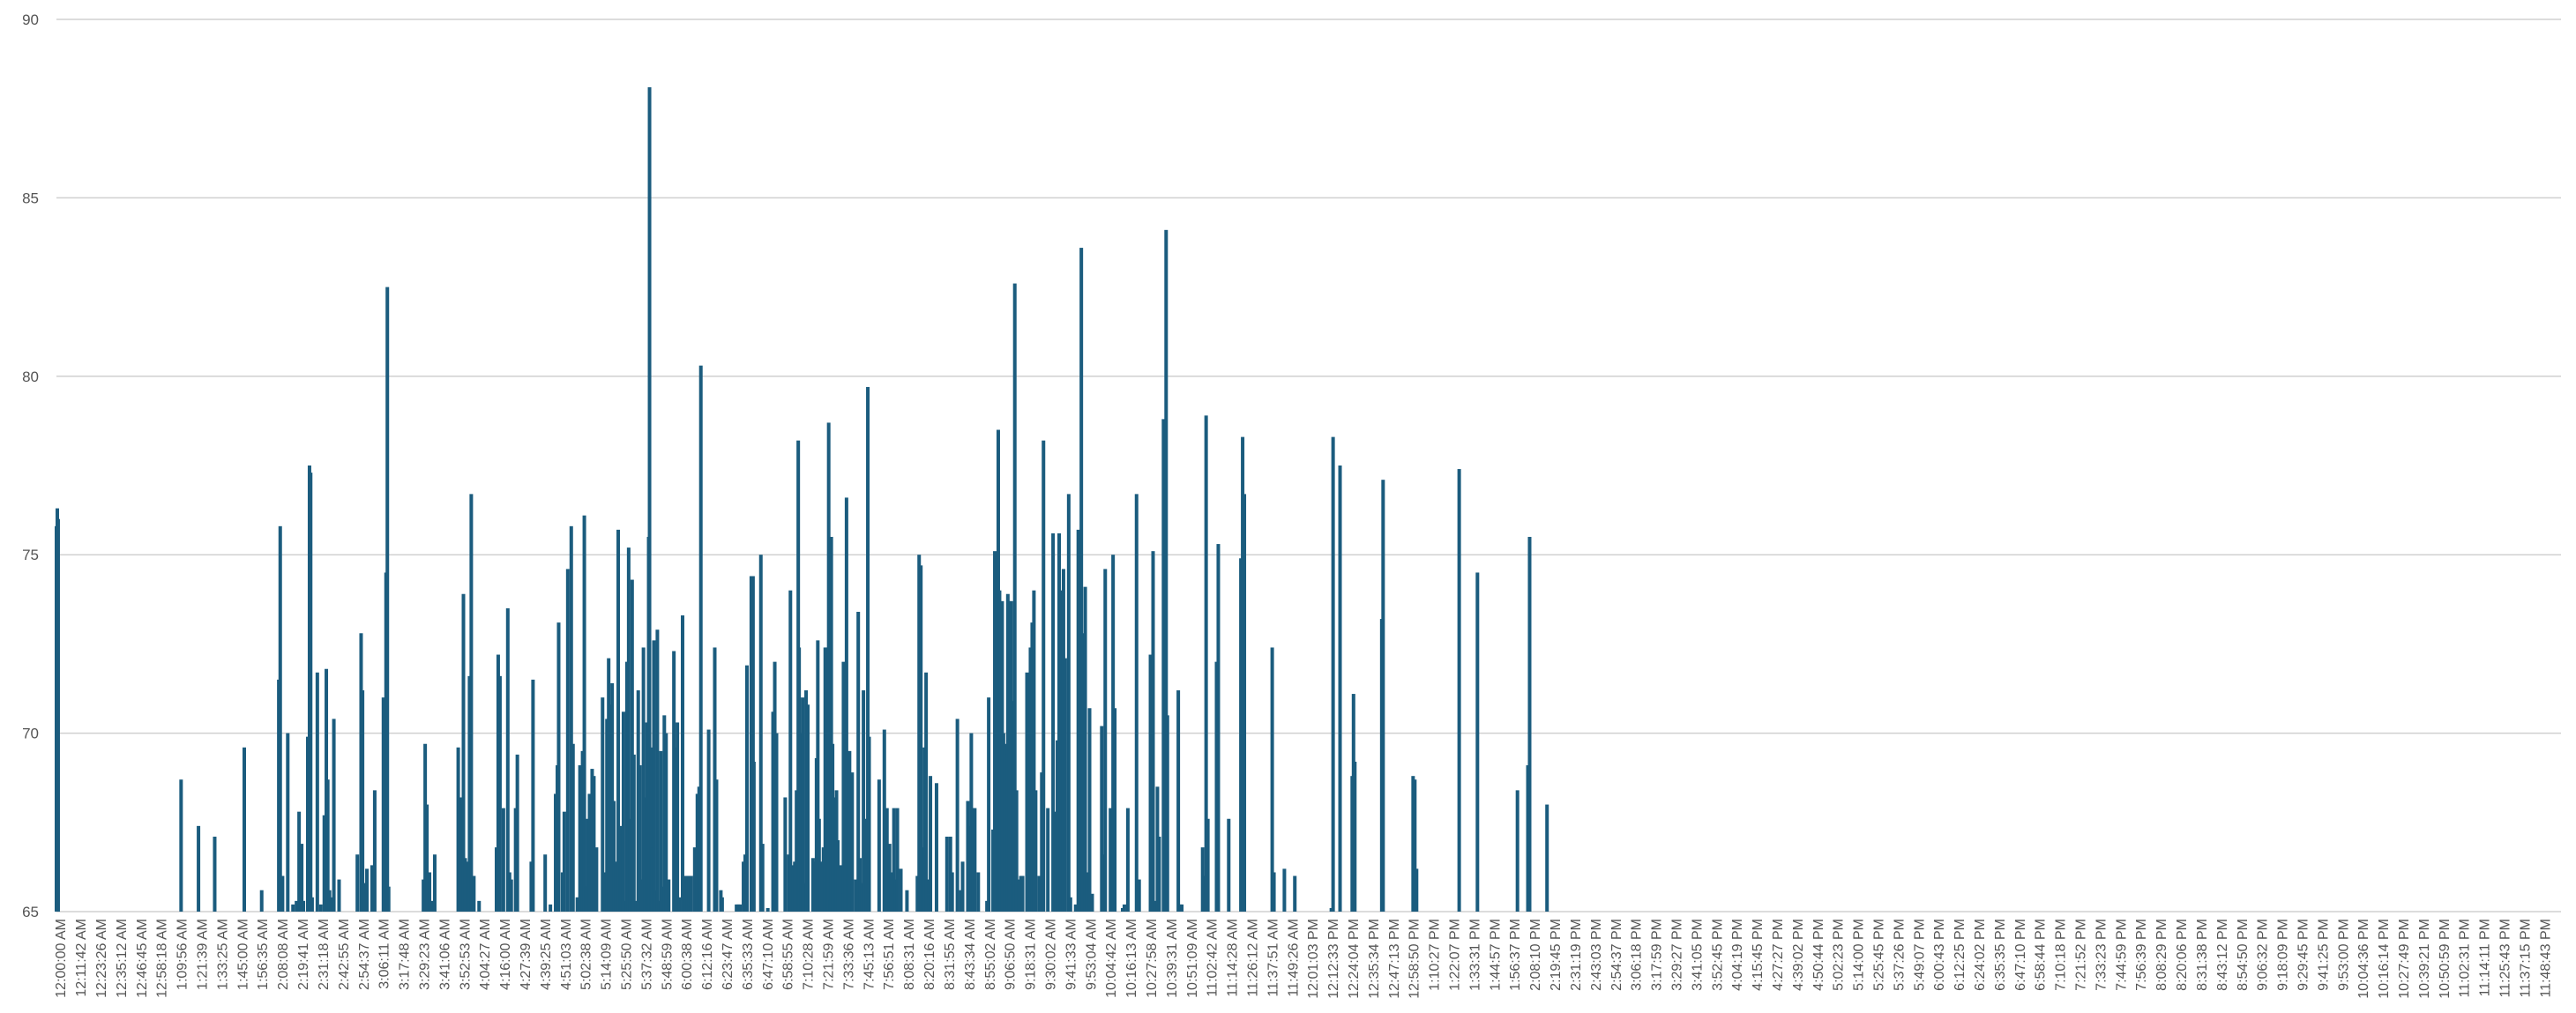 This screenshot has height=1013, width=2576. I want to click on x-tick-label: 1:56:35 AM, so click(263, 954).